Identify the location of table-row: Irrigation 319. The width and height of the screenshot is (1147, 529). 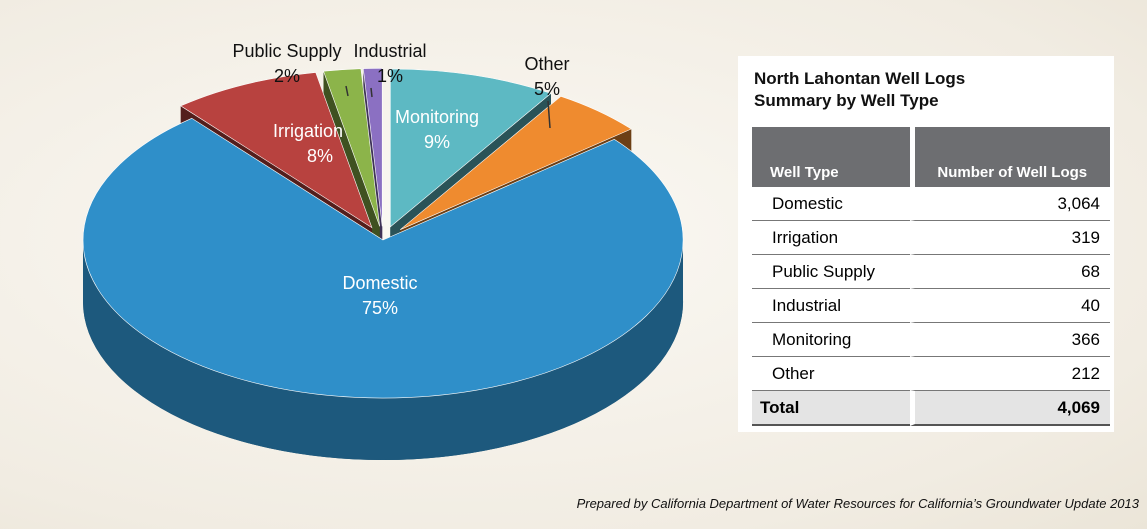
(931, 238).